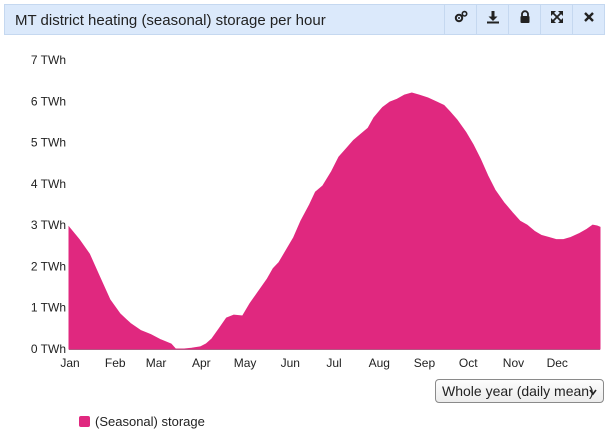 Image resolution: width=610 pixels, height=437 pixels. Describe the element at coordinates (48, 308) in the screenshot. I see `y-tick-label: 1 TWh` at that location.